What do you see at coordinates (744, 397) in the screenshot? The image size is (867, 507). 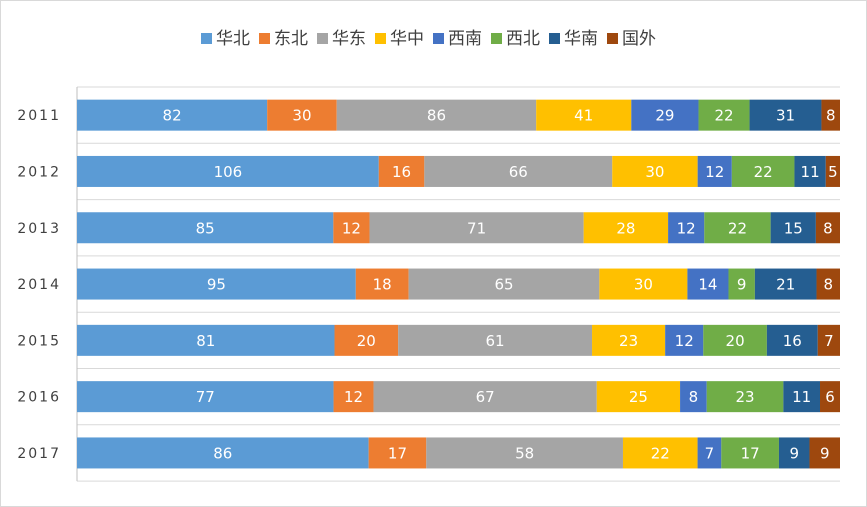 I see `data-label: 23` at bounding box center [744, 397].